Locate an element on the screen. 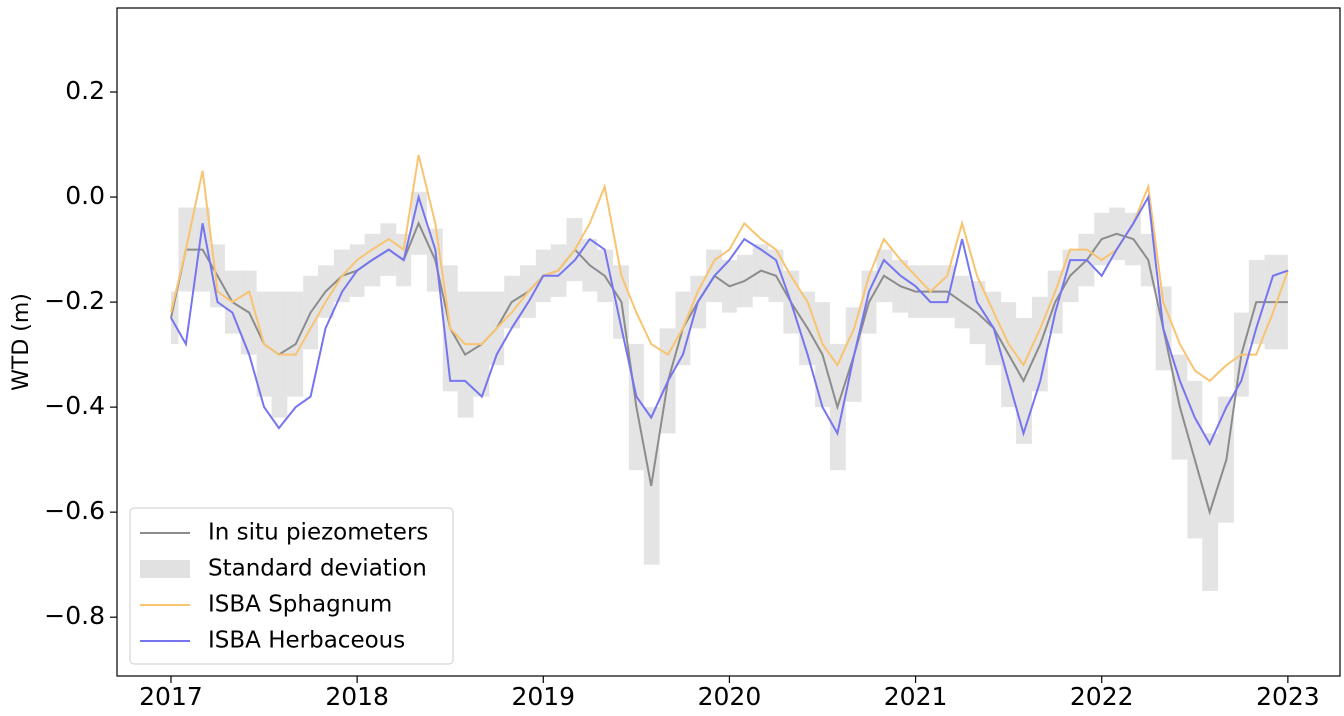 This screenshot has height=716, width=1344. x-tick-label: 2020 is located at coordinates (730, 696).